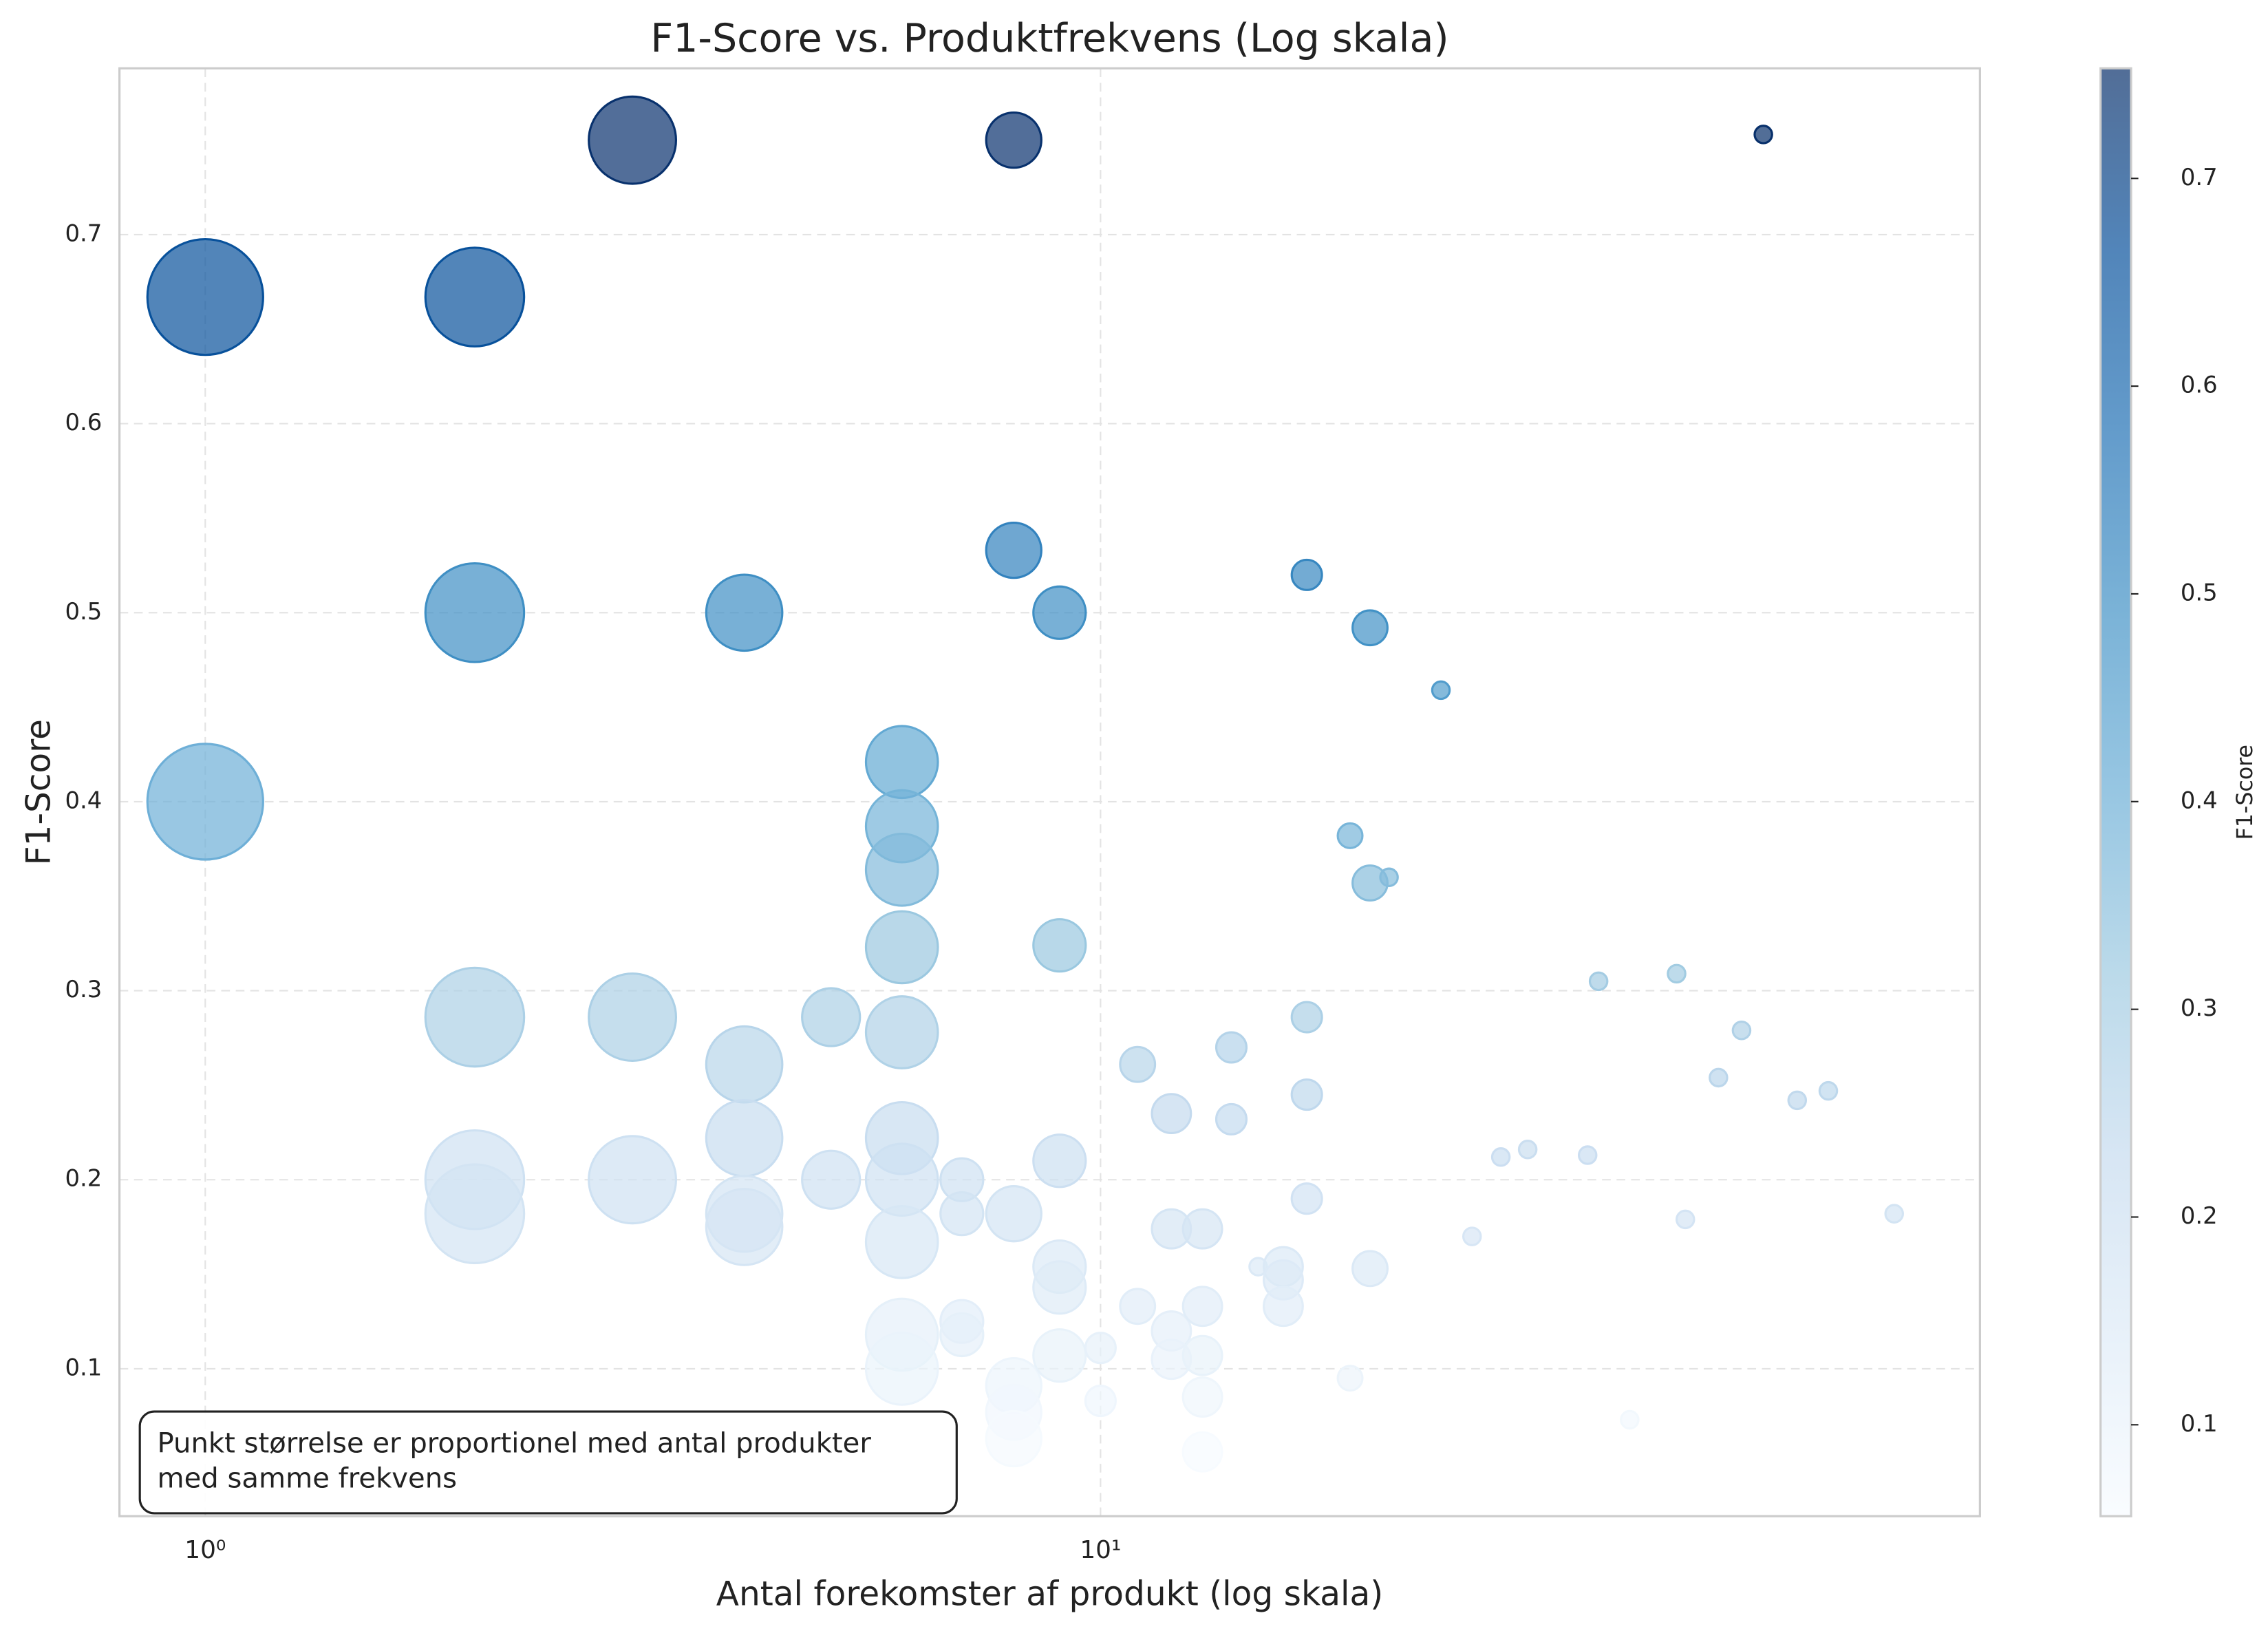 This screenshot has height=1631, width=2268. Describe the element at coordinates (2199, 1007) in the screenshot. I see `colorbar-tick-label: 0.3` at that location.